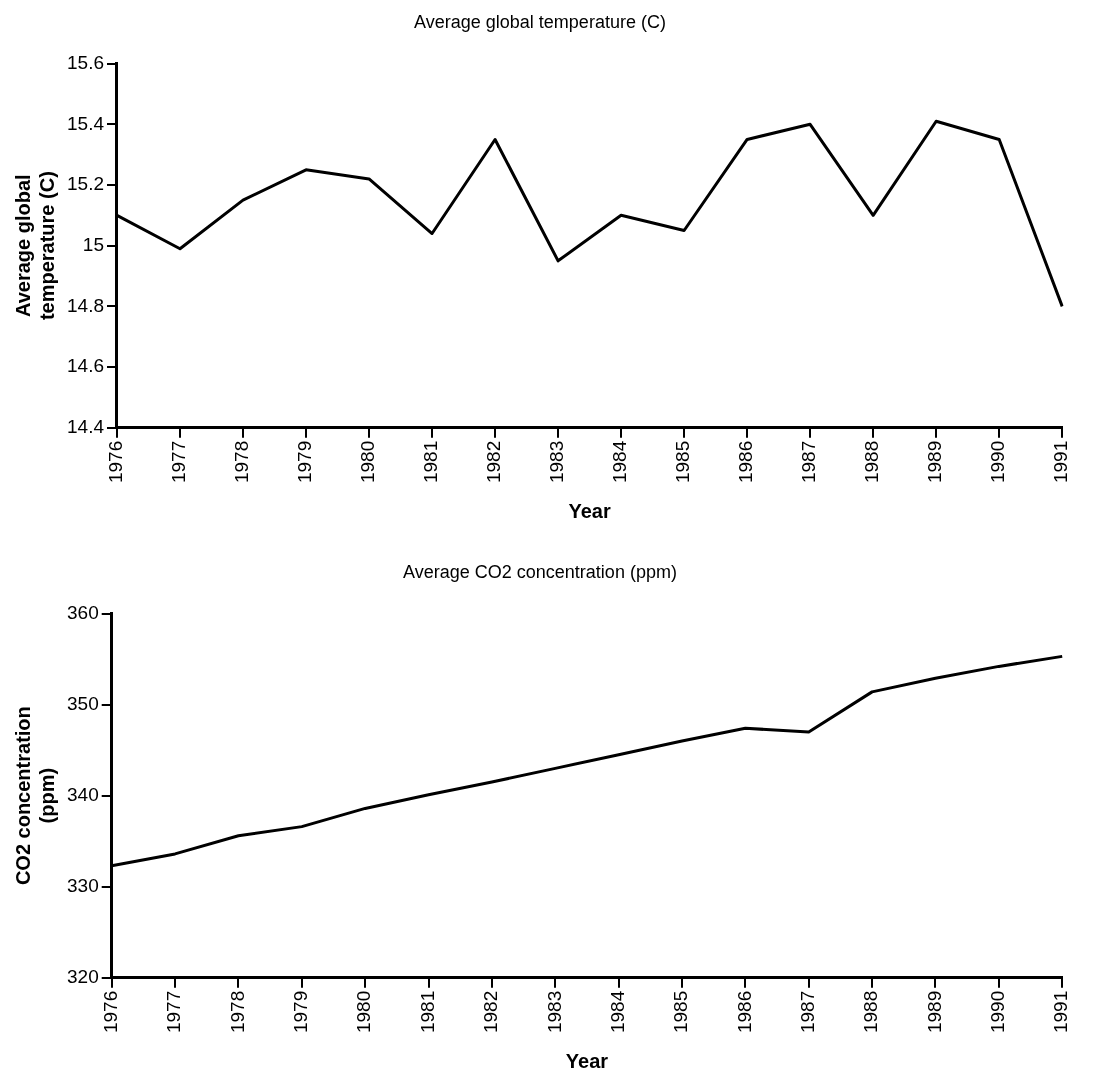 The image size is (1099, 1090). What do you see at coordinates (85, 184) in the screenshot?
I see `y-tick-label: 15.2` at bounding box center [85, 184].